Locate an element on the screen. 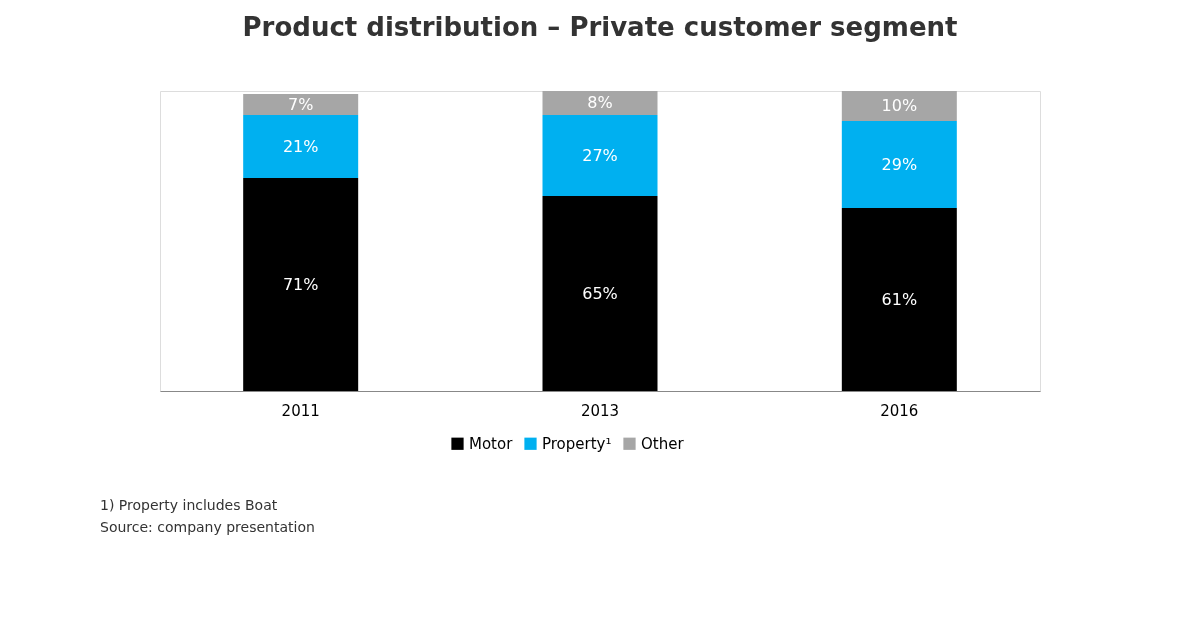  x-tick-label: 2013 is located at coordinates (600, 410).